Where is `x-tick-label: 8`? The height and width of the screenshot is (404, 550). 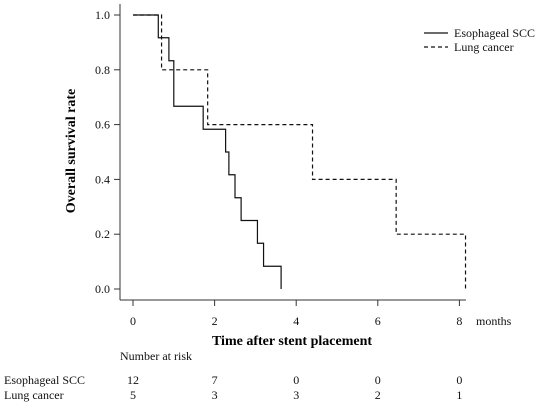 x-tick-label: 8 is located at coordinates (459, 321).